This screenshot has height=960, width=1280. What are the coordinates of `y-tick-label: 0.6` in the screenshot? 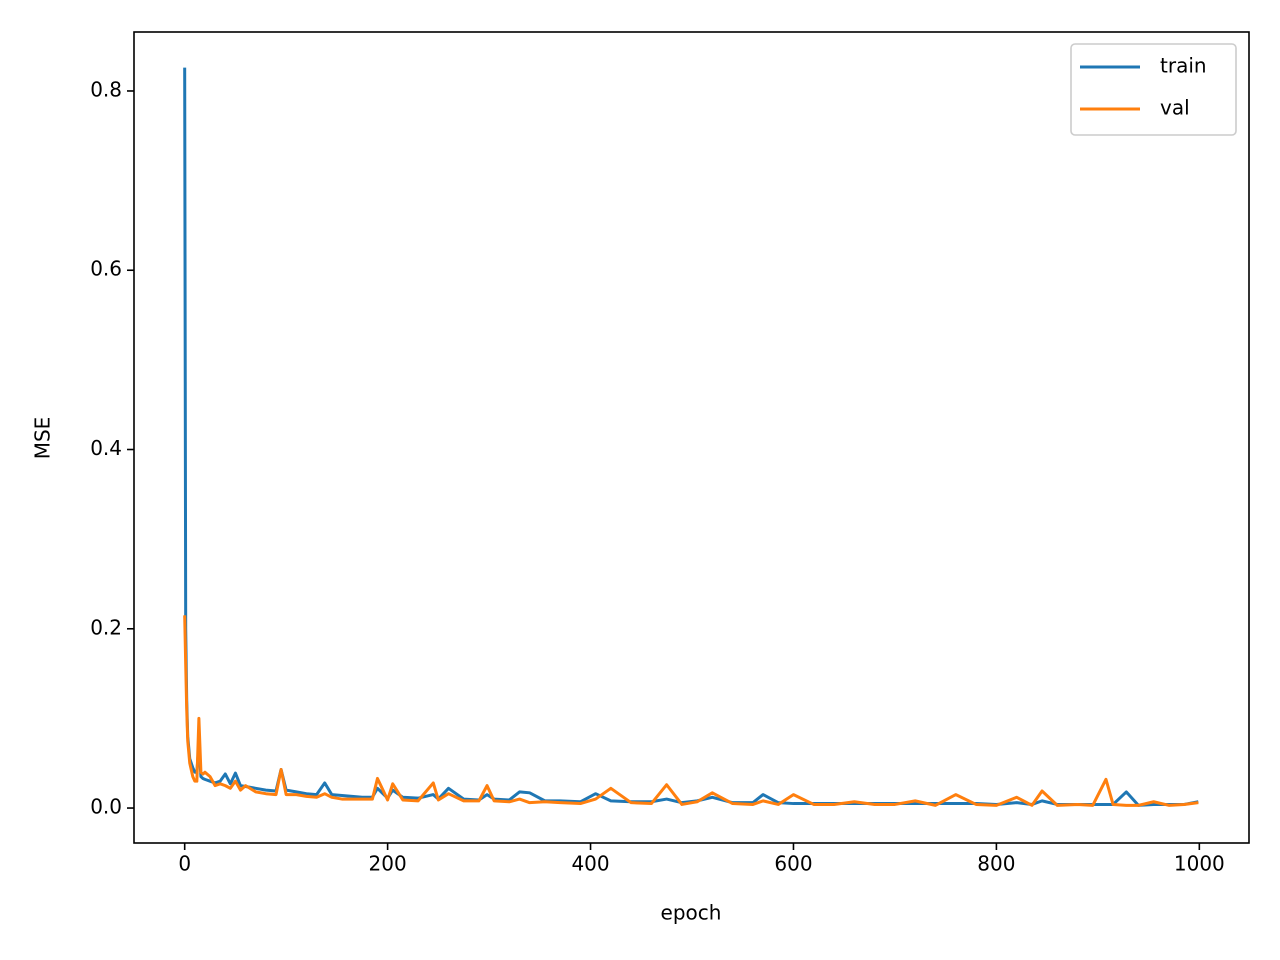 It's located at (106, 269).